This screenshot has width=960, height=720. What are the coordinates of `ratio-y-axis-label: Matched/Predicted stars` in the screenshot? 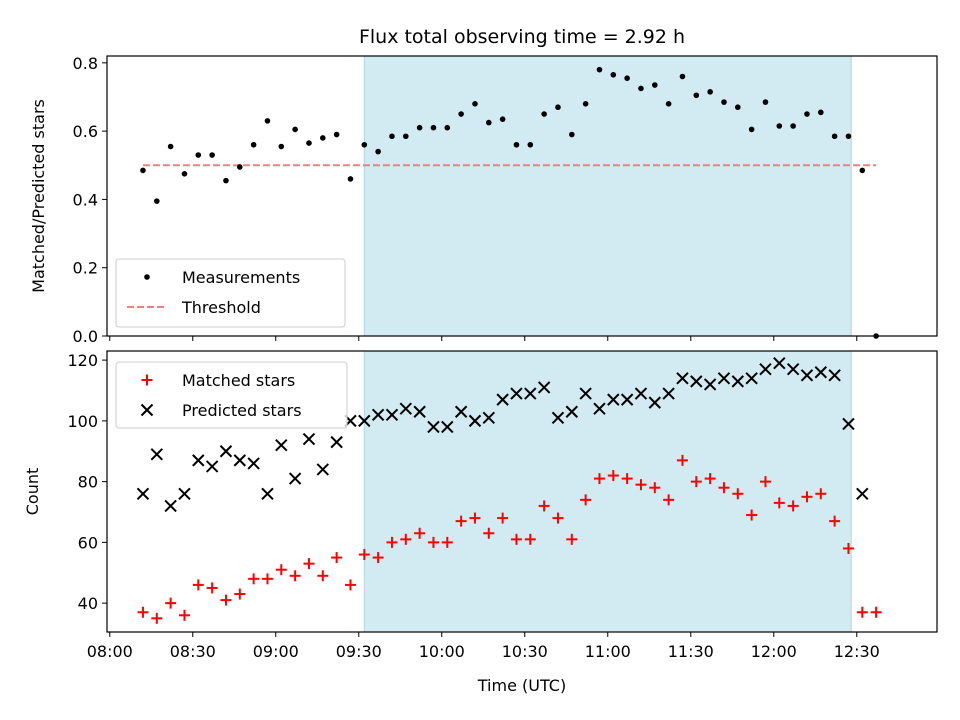 It's located at (38, 196).